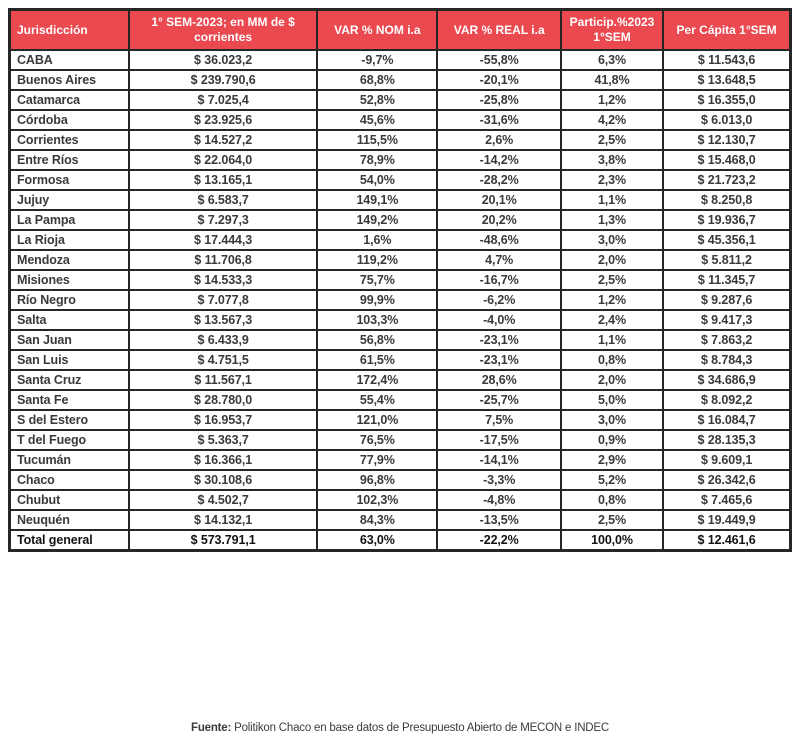 The height and width of the screenshot is (746, 800). What do you see at coordinates (223, 80) in the screenshot?
I see `amount-cell: $ 239.790,6` at bounding box center [223, 80].